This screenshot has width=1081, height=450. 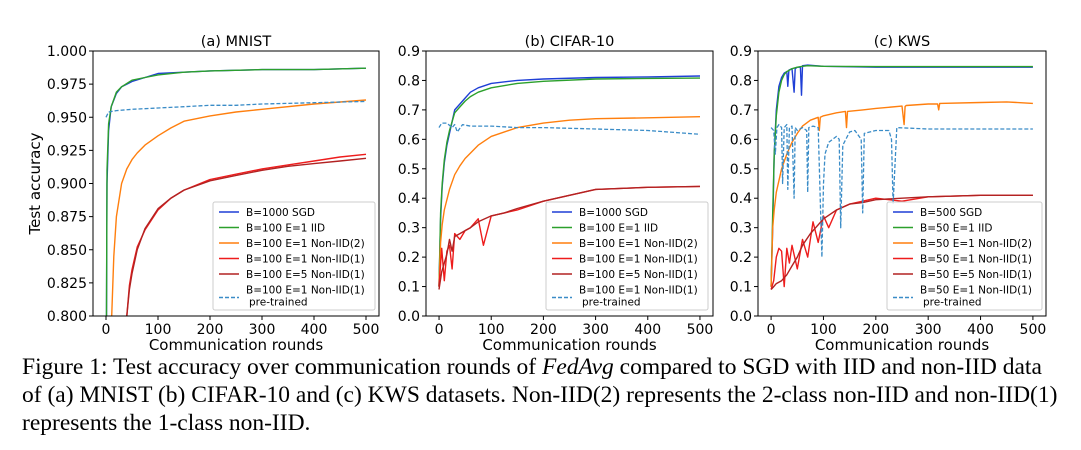 I want to click on y-axis-title: Test accuracy, so click(x=35, y=183).